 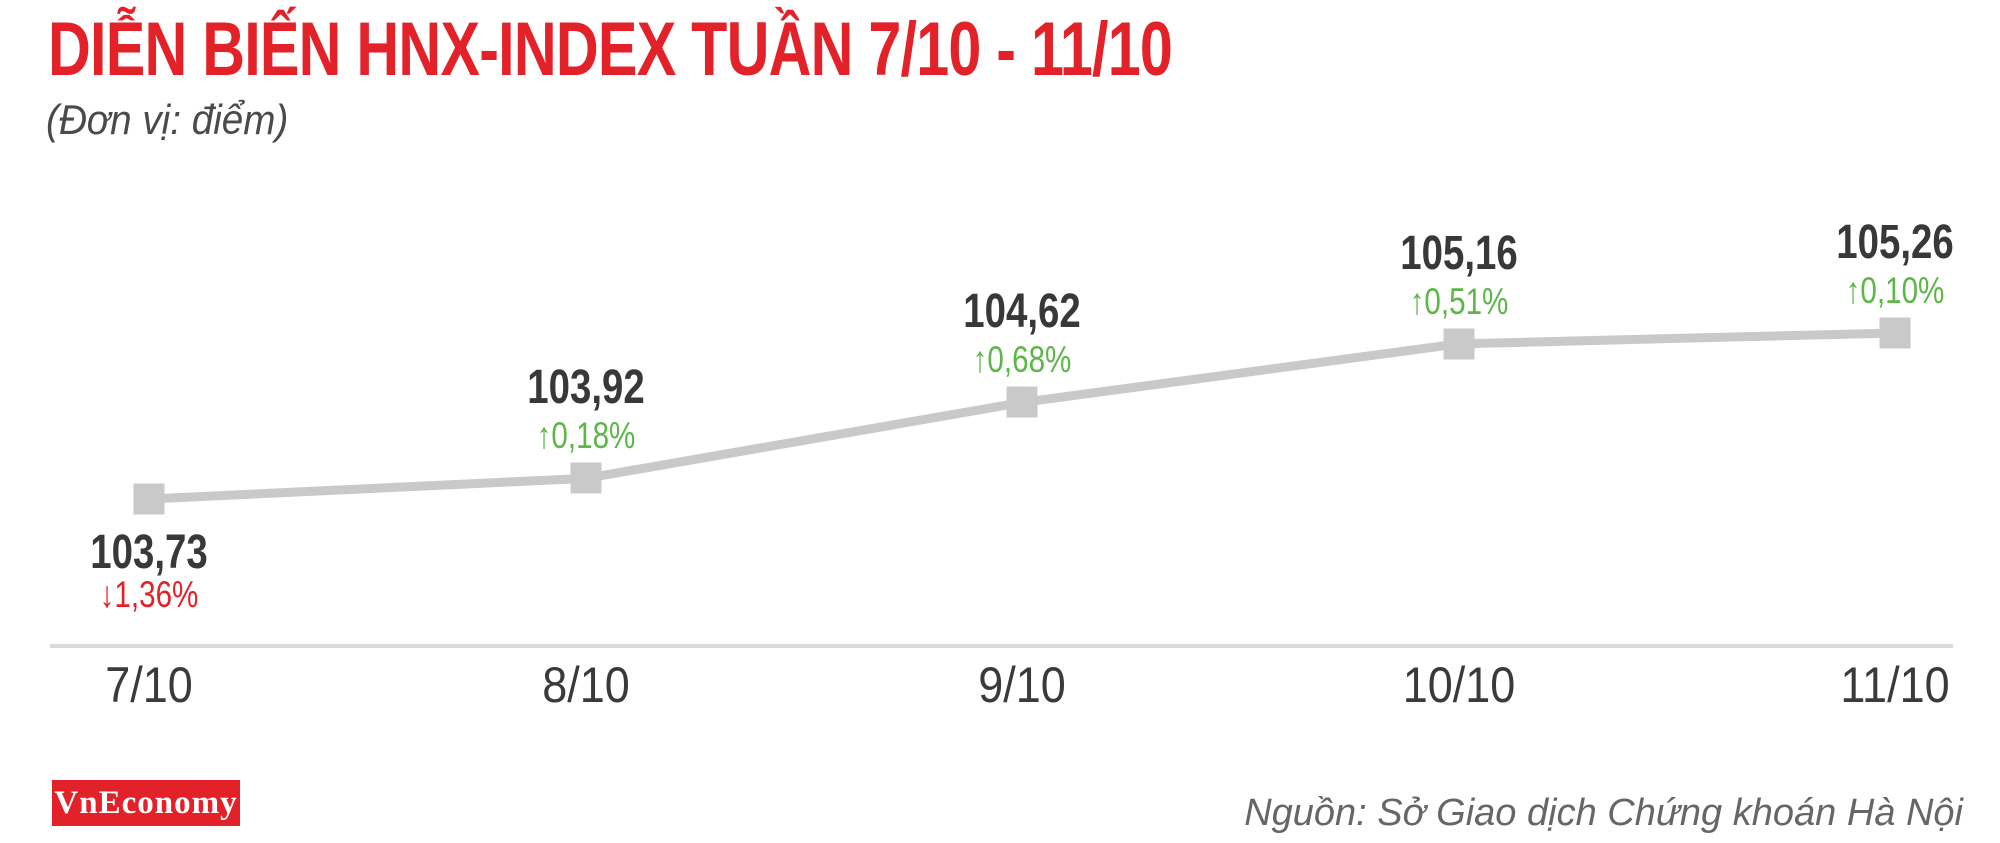 What do you see at coordinates (1458, 301) in the screenshot?
I see `data-point-change-label: ↑0,51%` at bounding box center [1458, 301].